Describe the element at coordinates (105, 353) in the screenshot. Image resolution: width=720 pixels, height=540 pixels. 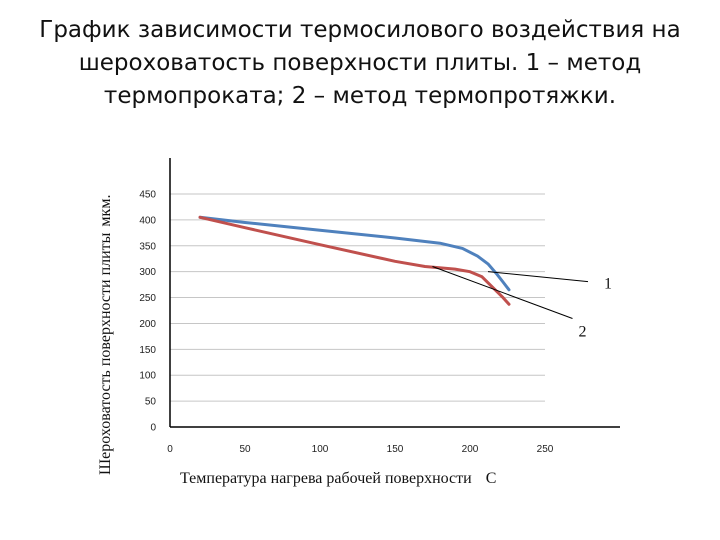
I see `y-axis-title-text: Шероховатость поверхности плиты` at that location.